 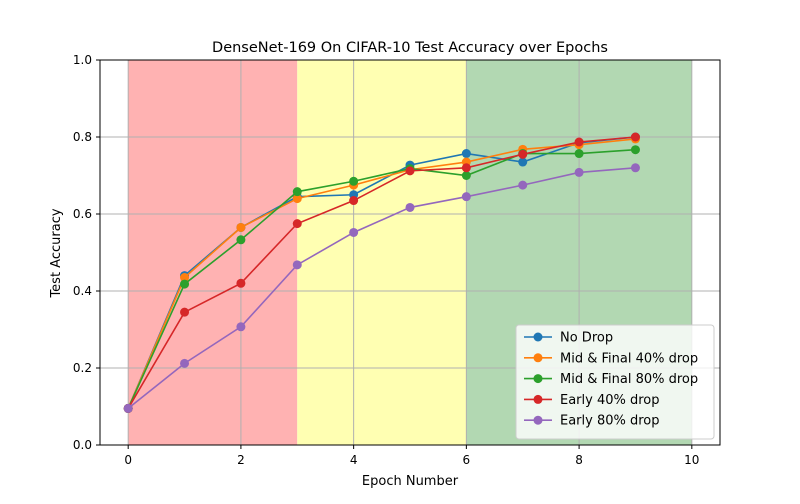 I want to click on x-tick-label-0: 0, so click(x=128, y=460).